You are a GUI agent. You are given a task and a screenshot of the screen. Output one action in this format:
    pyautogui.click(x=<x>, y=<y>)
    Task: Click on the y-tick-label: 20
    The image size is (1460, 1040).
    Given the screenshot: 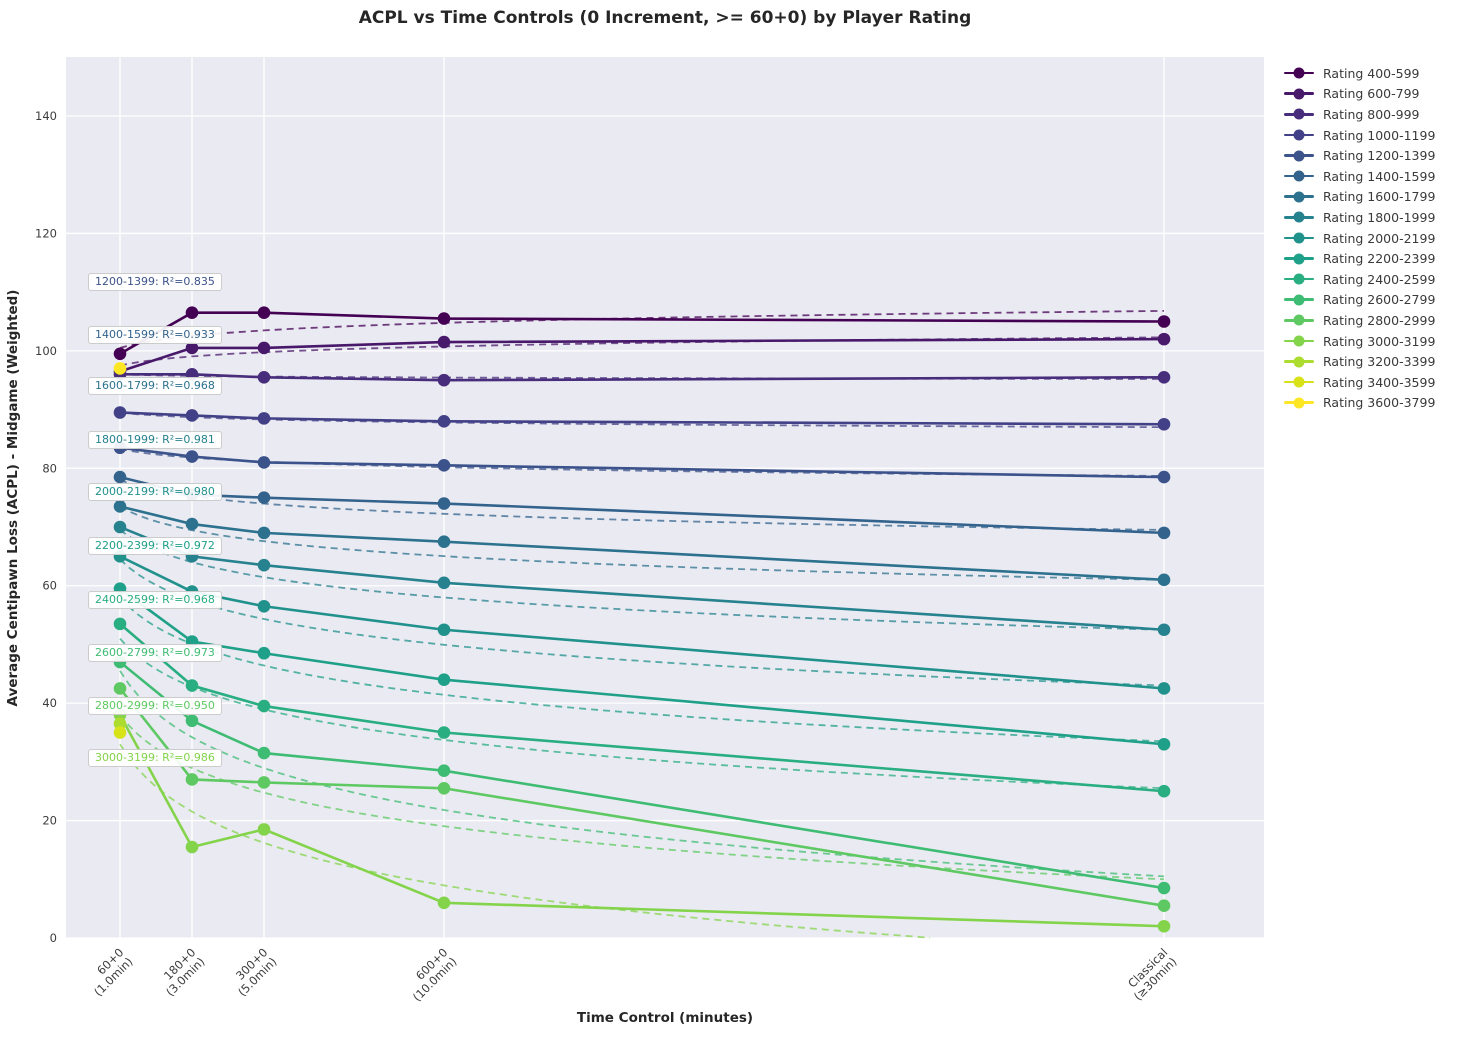 What is the action you would take?
    pyautogui.click(x=49, y=821)
    